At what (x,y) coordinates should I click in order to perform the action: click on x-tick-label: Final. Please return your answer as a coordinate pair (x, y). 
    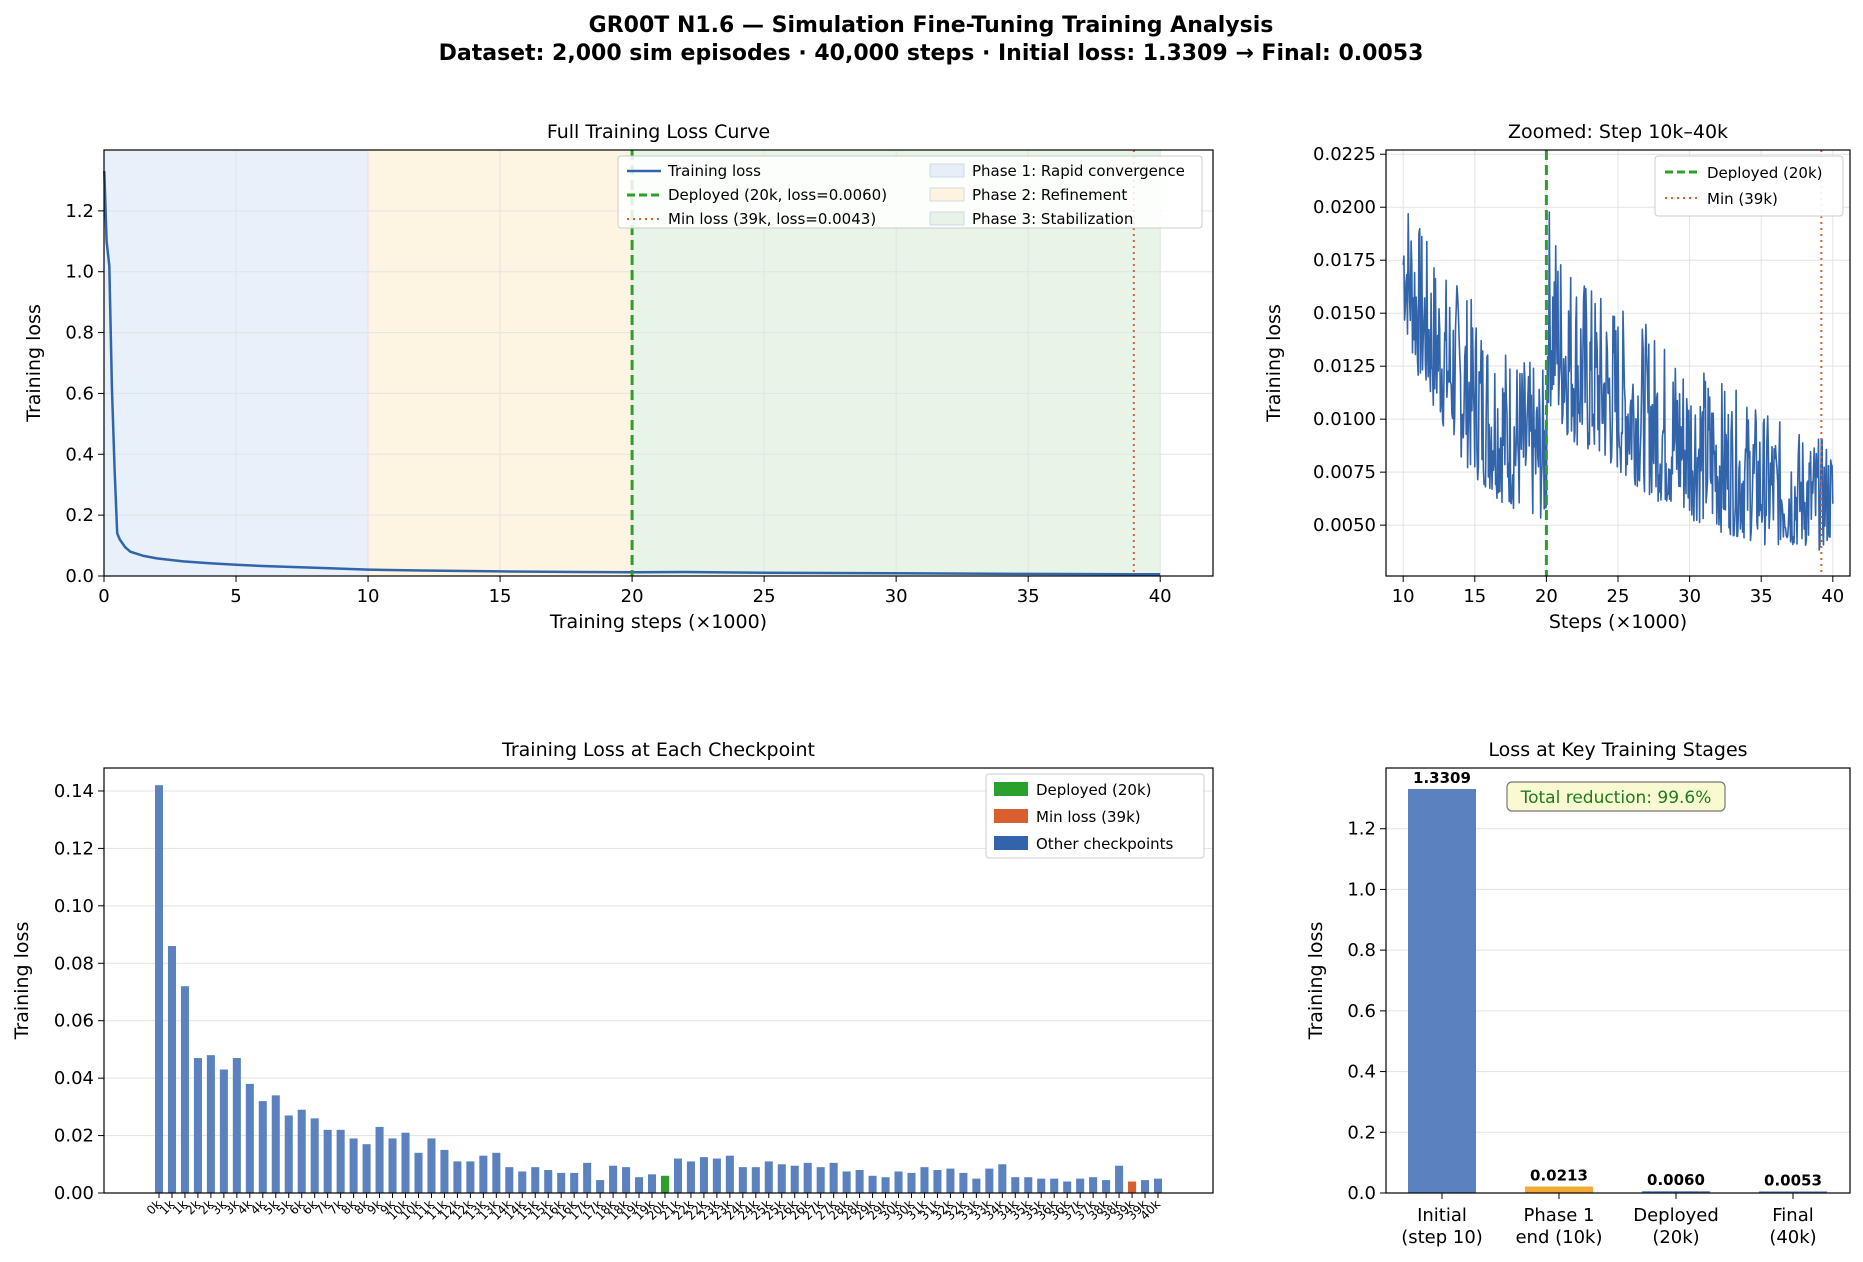
    Looking at the image, I should click on (1792, 1215).